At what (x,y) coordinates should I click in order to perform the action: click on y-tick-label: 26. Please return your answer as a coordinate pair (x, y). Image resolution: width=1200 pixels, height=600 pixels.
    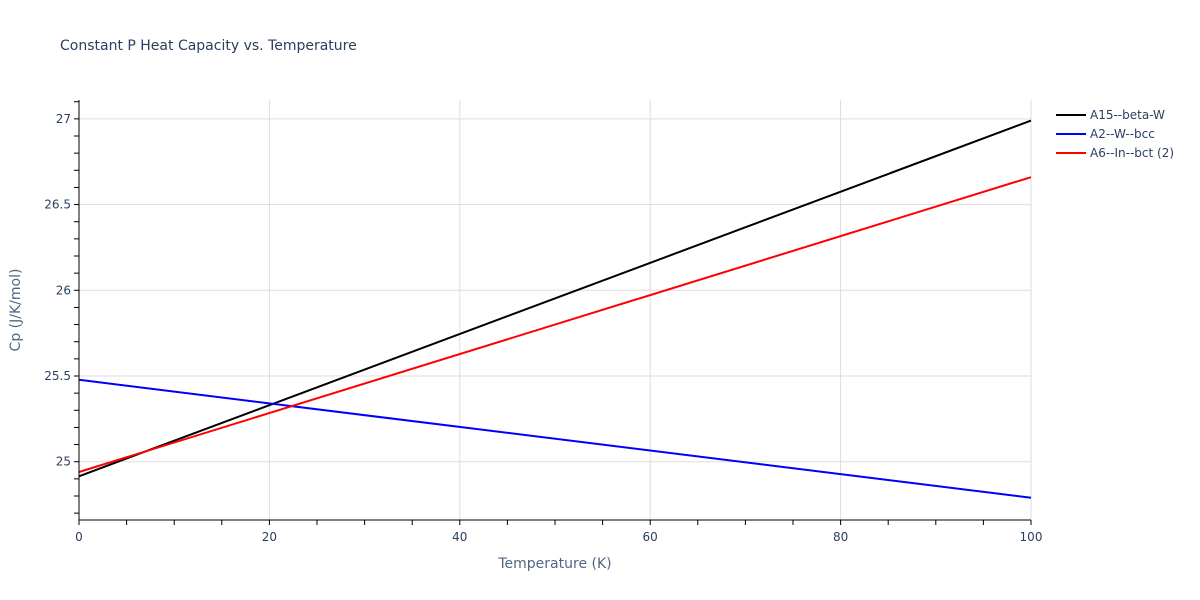
    Looking at the image, I should click on (63, 290).